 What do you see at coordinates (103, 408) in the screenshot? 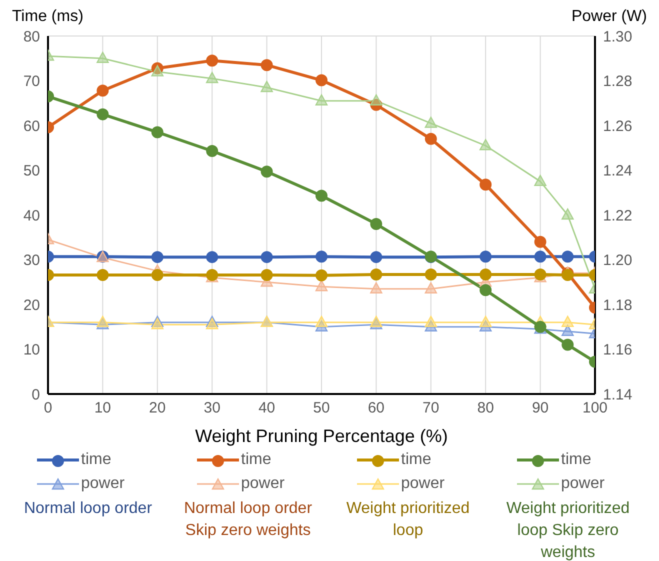
I see `x-tick-label: 10` at bounding box center [103, 408].